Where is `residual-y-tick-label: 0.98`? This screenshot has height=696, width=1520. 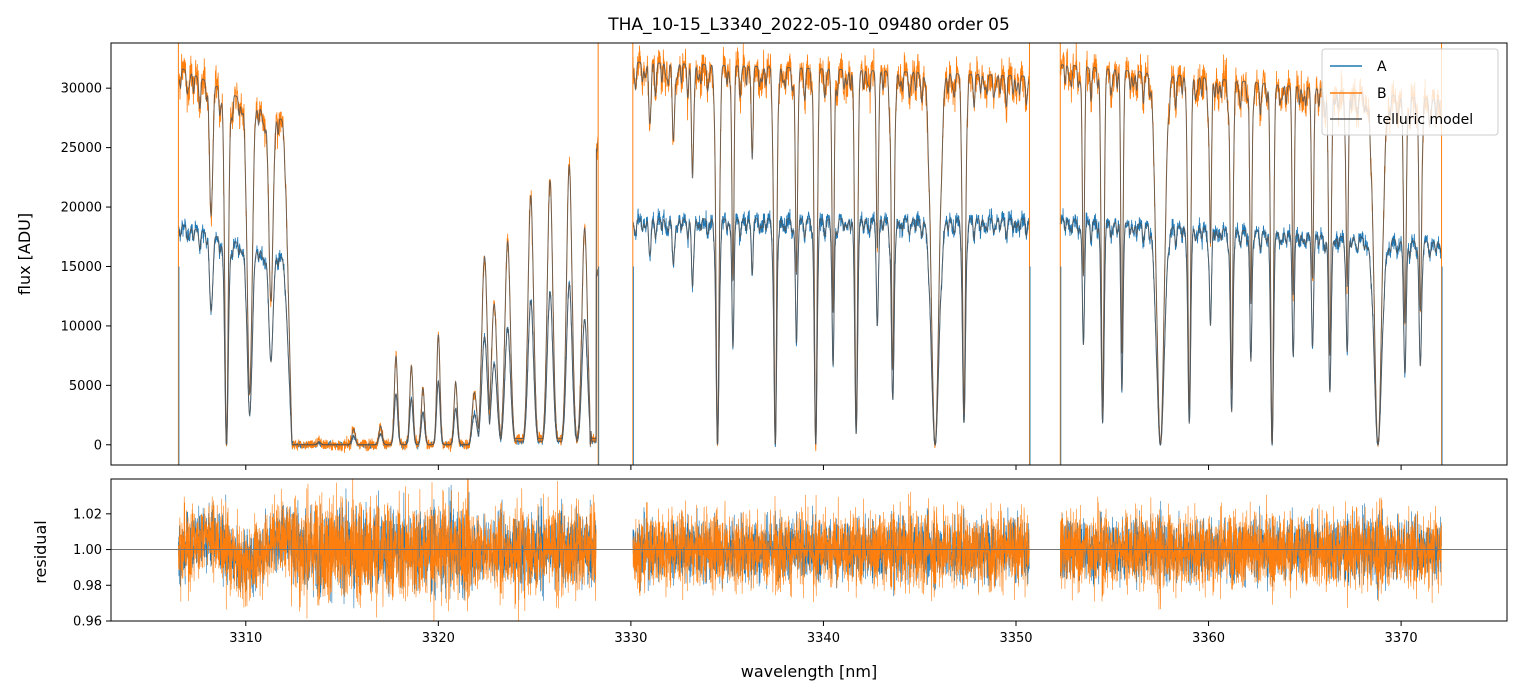
residual-y-tick-label: 0.98 is located at coordinates (87, 586).